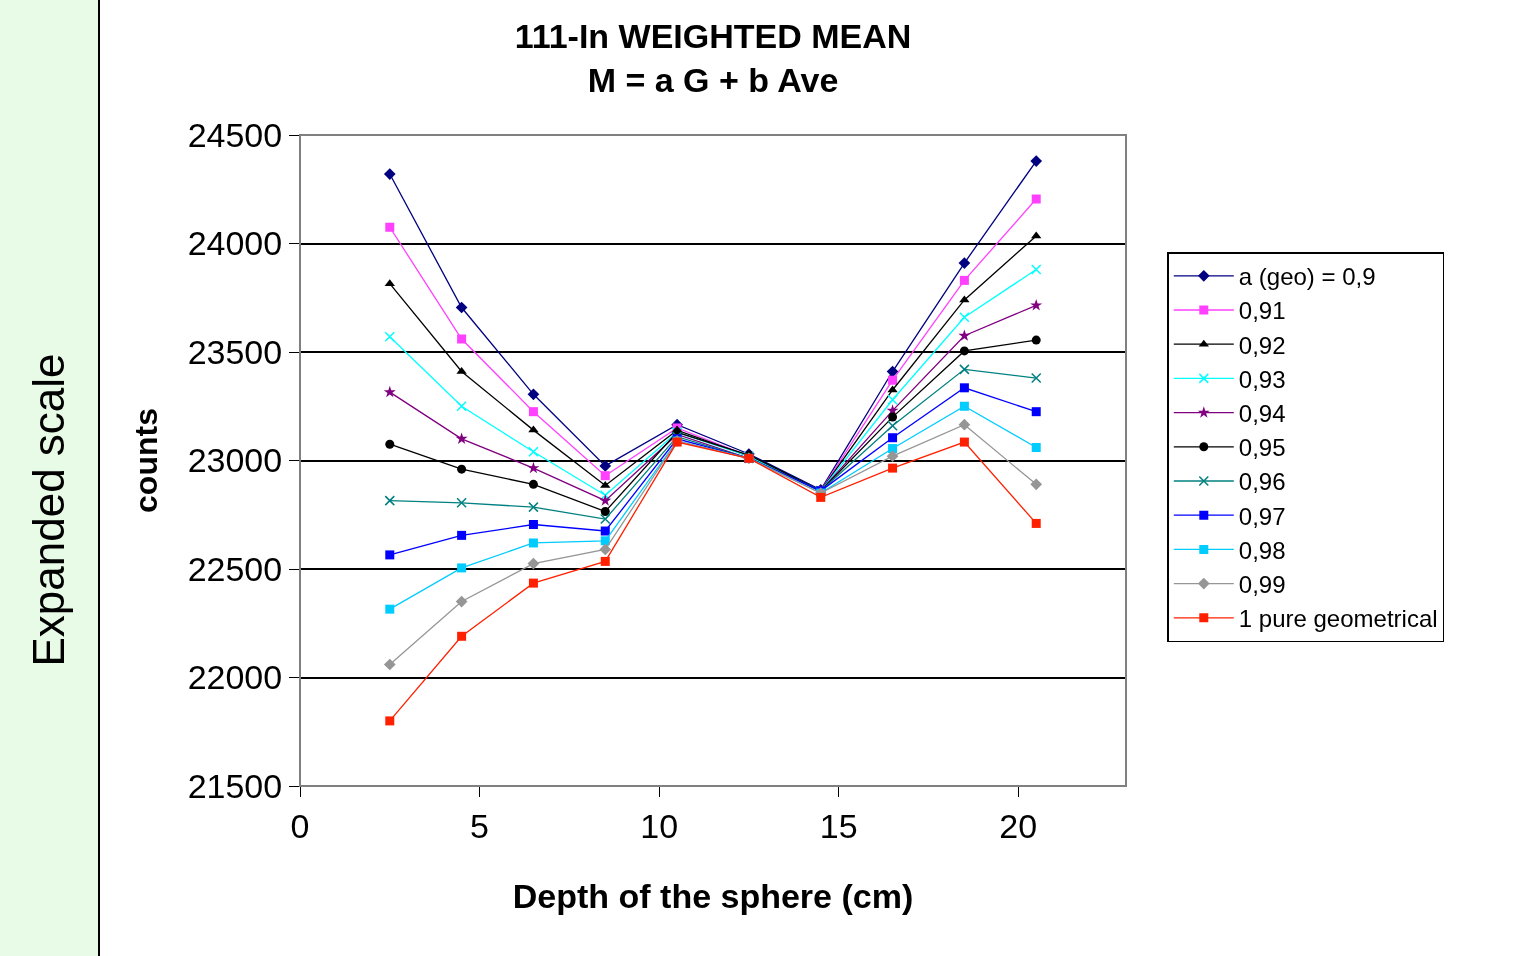  I want to click on legend-label: 0,96, so click(1262, 482).